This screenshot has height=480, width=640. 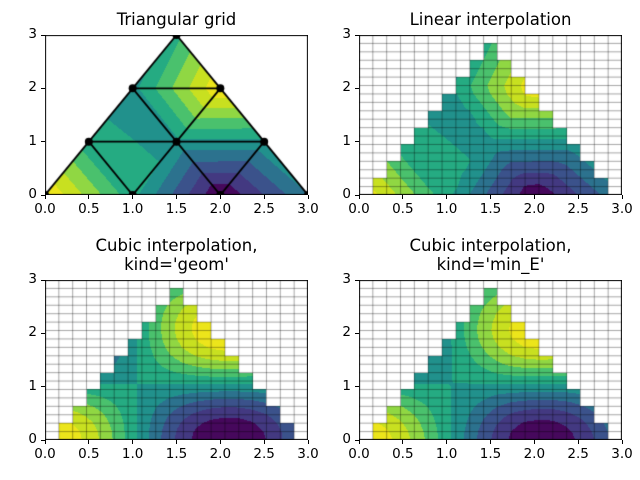 I want to click on subplot-title: Triangular grid, so click(x=176, y=19).